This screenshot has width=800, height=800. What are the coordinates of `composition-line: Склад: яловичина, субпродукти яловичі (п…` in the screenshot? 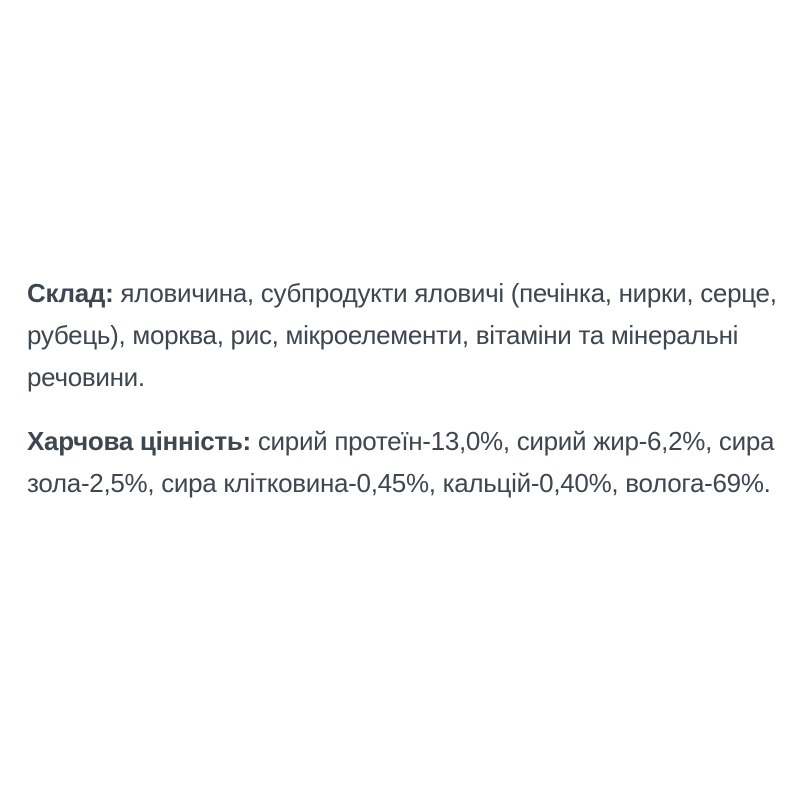 It's located at (407, 293).